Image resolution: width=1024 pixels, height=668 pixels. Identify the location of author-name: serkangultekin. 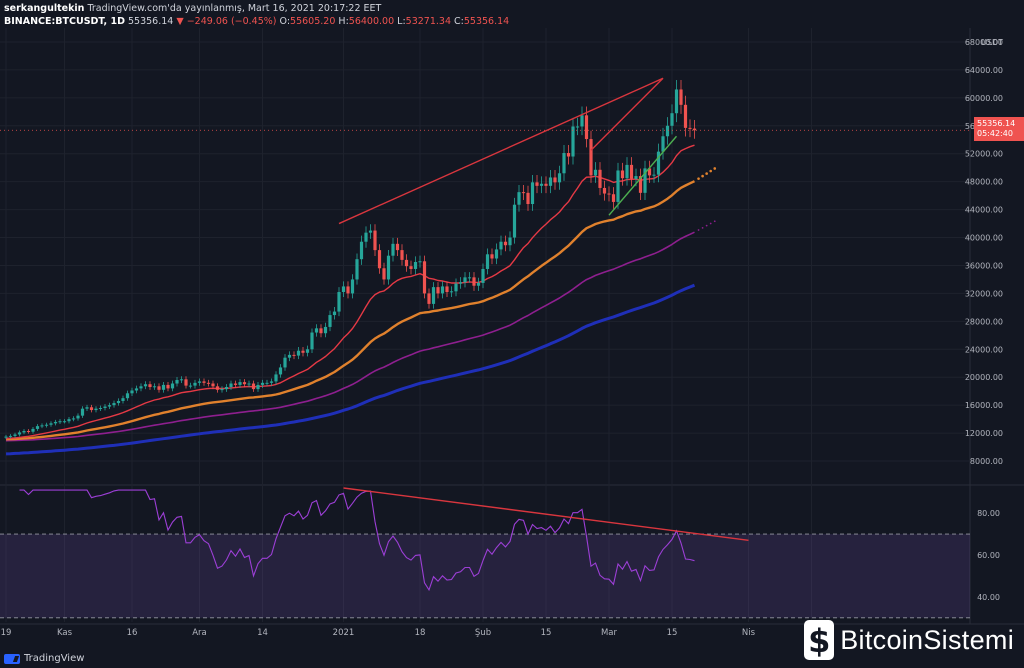
(44, 8).